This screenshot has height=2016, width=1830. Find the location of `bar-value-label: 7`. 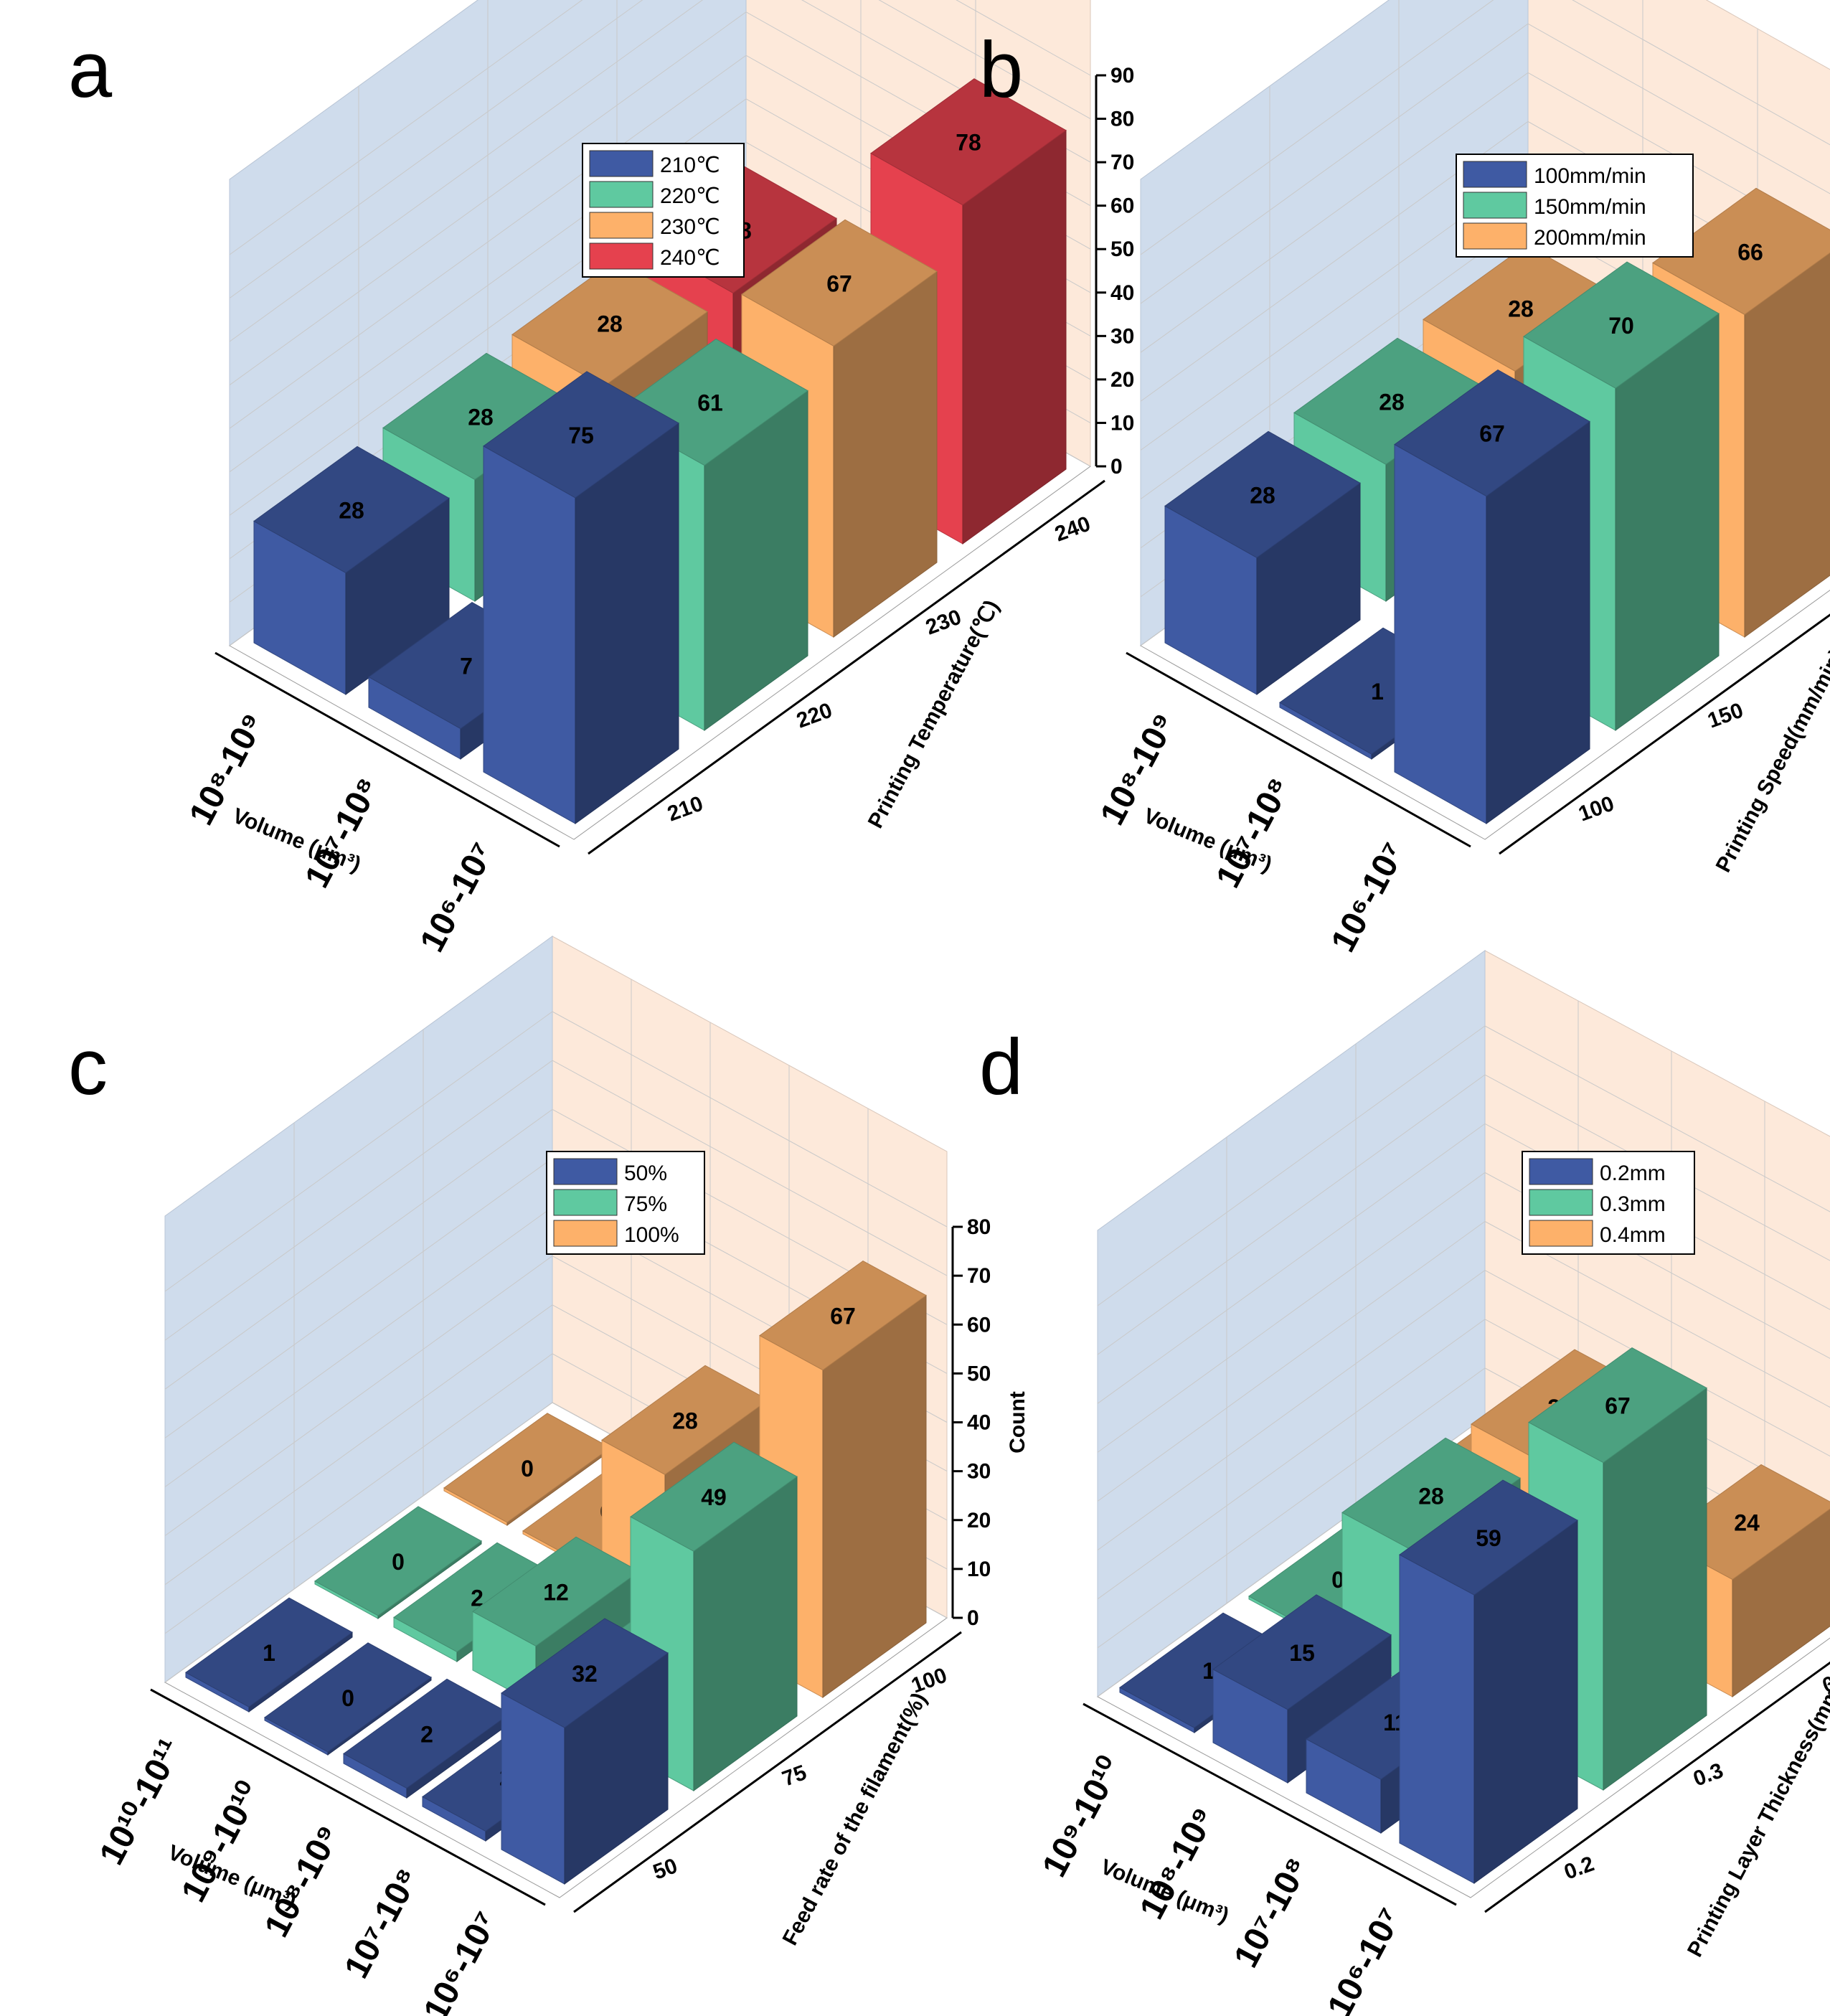

bar-value-label: 7 is located at coordinates (466, 666).